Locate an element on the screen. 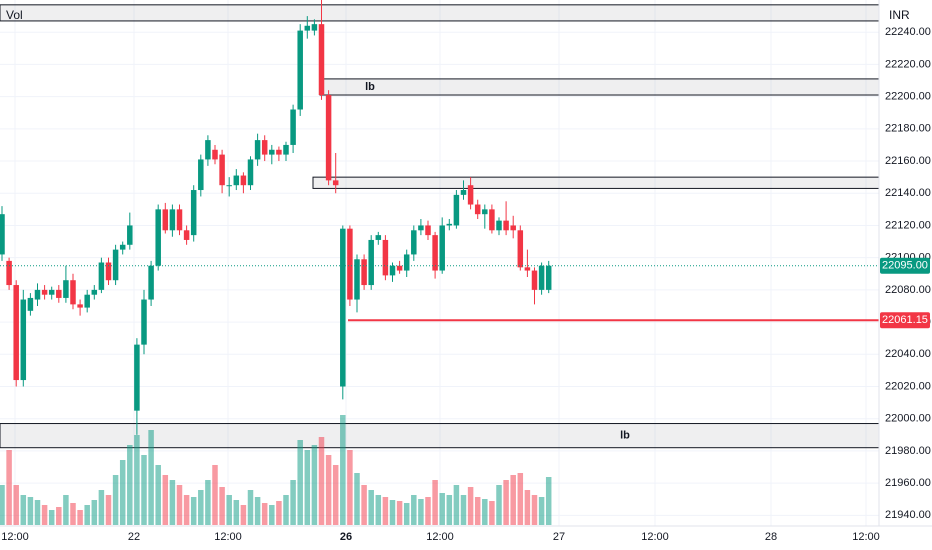 Image resolution: width=932 pixels, height=550 pixels. currency: INR is located at coordinates (899, 15).